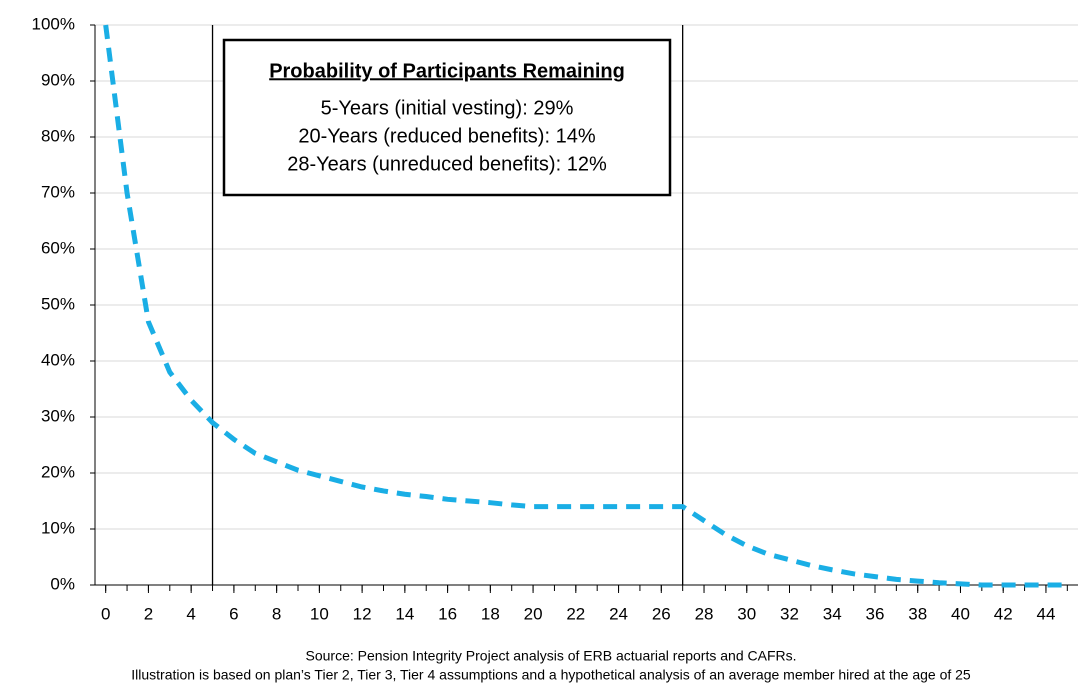  What do you see at coordinates (58, 415) in the screenshot?
I see `y-tick-label: 30%` at bounding box center [58, 415].